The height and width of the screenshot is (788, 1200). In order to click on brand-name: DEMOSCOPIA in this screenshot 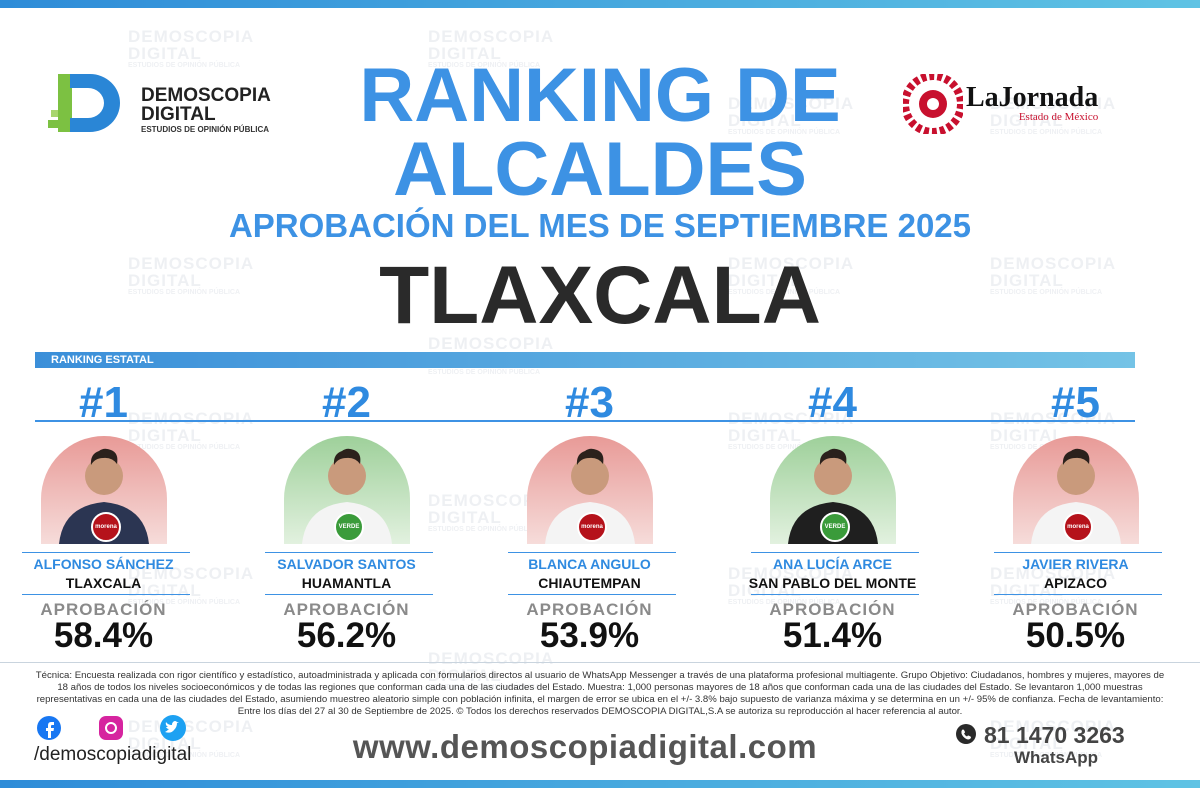, I will do `click(206, 95)`.